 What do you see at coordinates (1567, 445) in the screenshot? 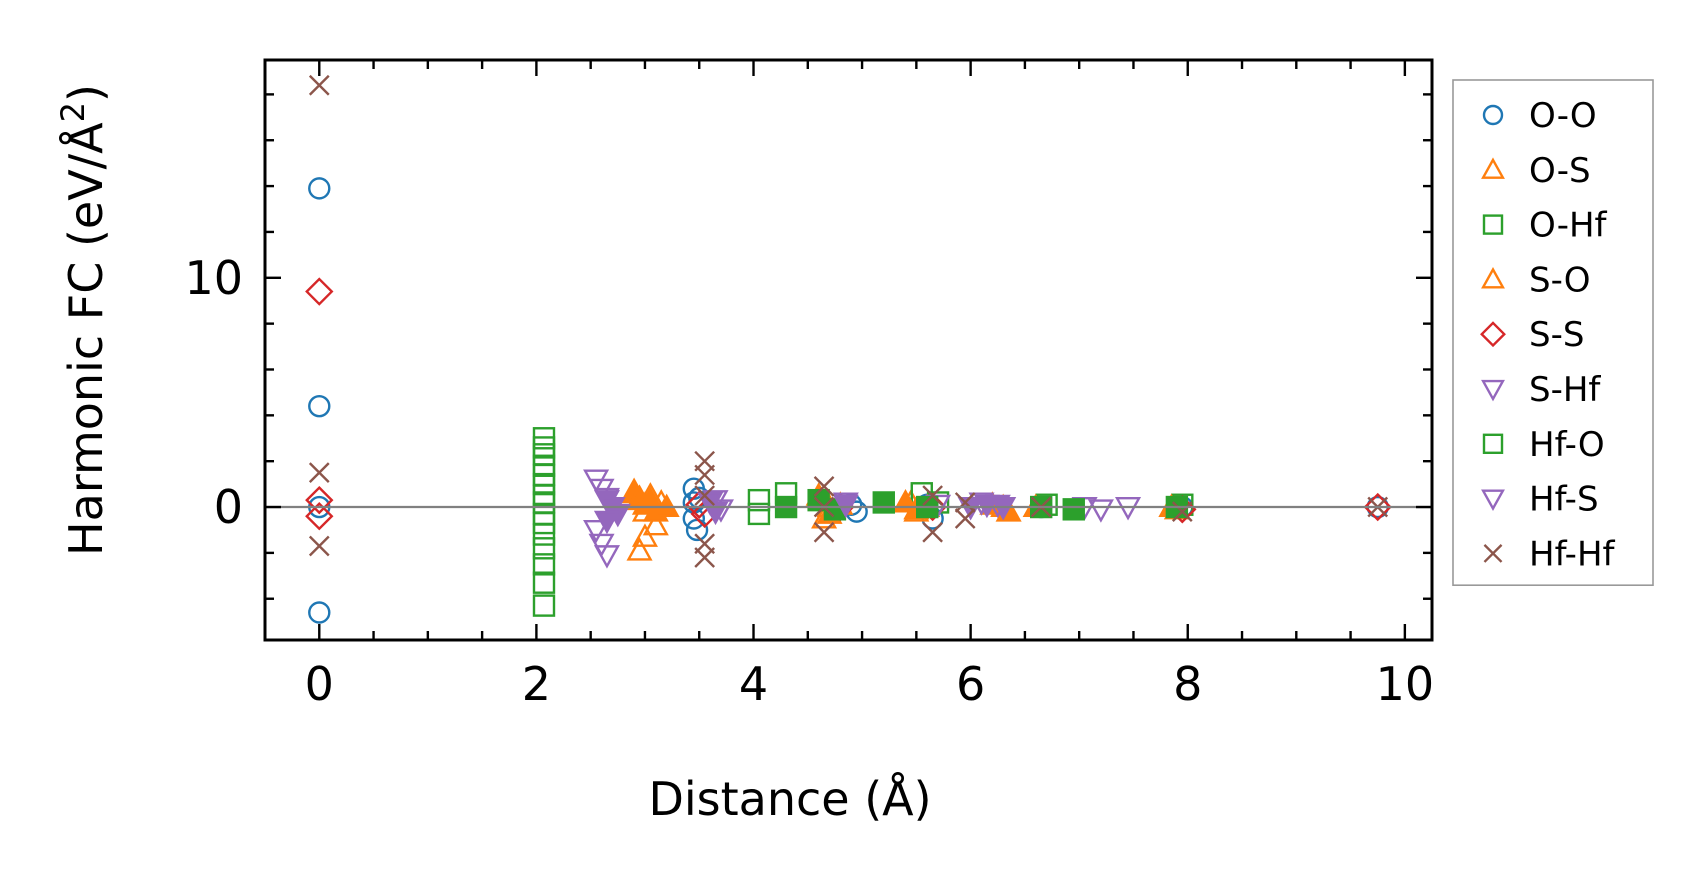
I see `legend-label: Hf-O` at bounding box center [1567, 445].